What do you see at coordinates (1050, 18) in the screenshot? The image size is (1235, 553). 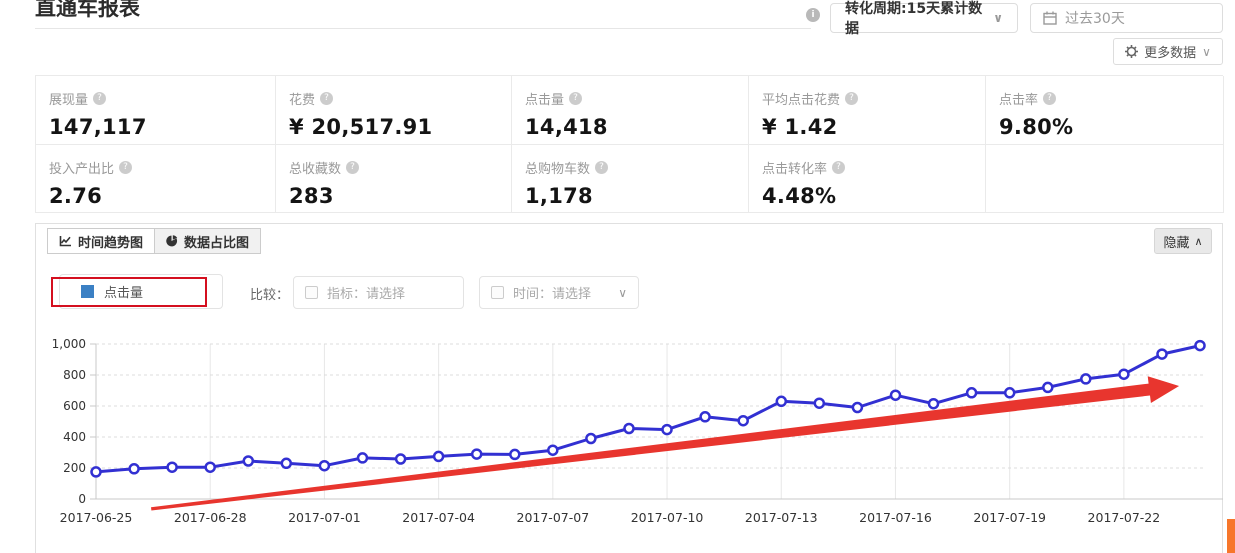 I see `calendar-icon` at bounding box center [1050, 18].